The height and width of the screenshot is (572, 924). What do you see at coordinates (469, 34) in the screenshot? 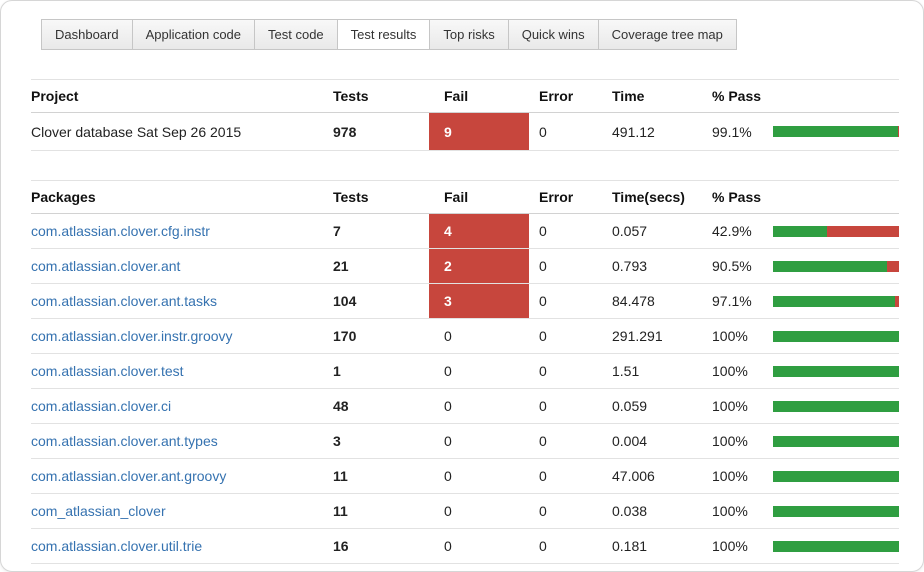
I see `tab-top-risks: Top risks` at bounding box center [469, 34].